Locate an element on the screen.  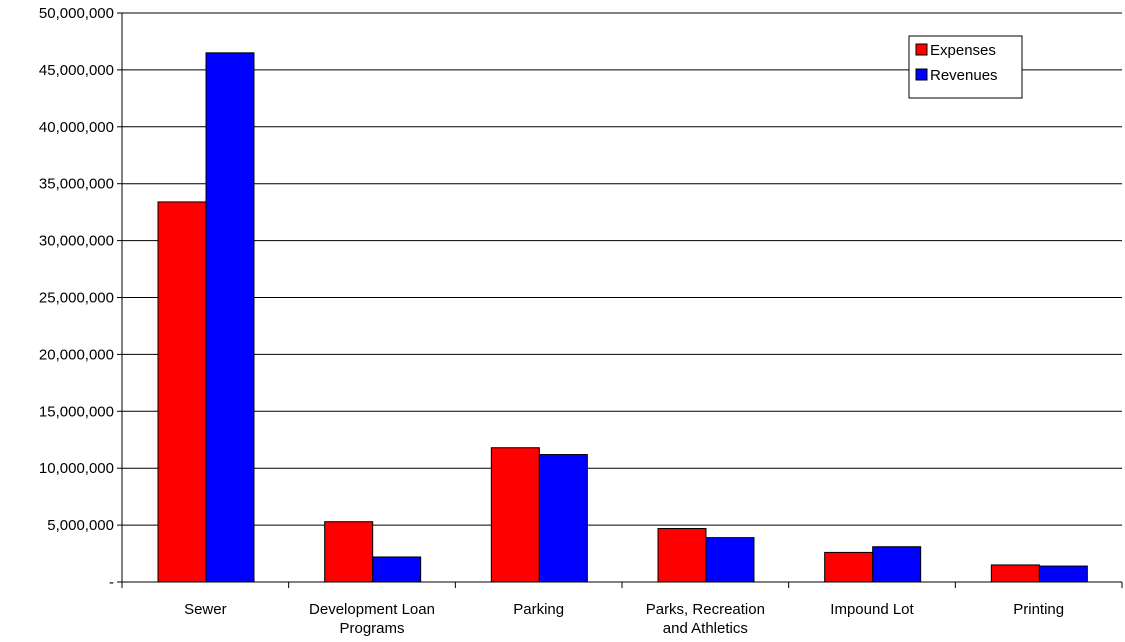
y-tick-label: - is located at coordinates (111, 582).